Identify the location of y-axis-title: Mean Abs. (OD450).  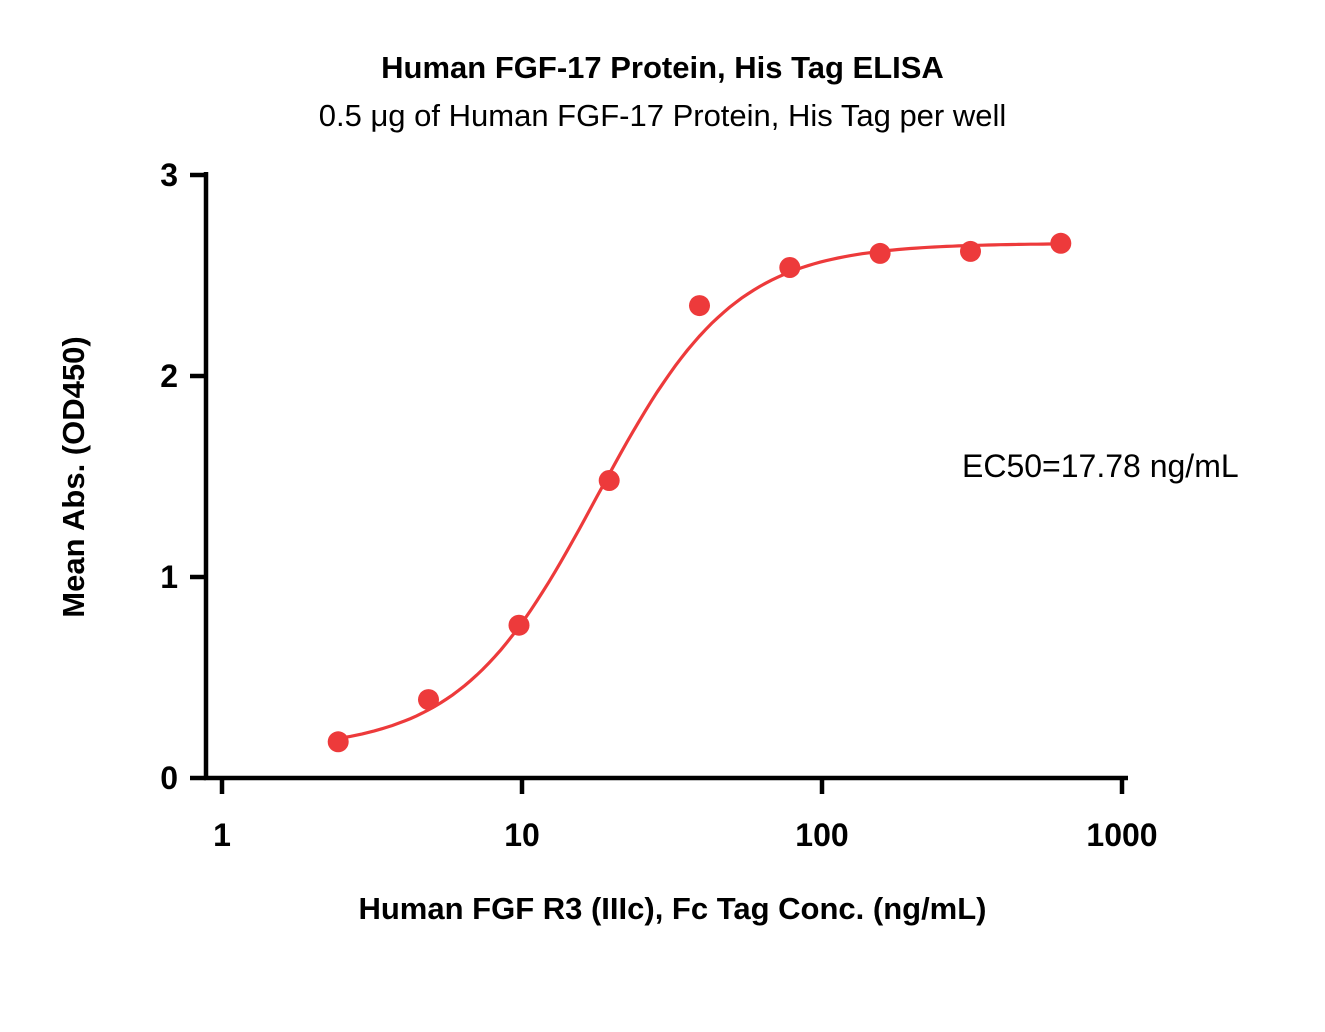
(73, 477).